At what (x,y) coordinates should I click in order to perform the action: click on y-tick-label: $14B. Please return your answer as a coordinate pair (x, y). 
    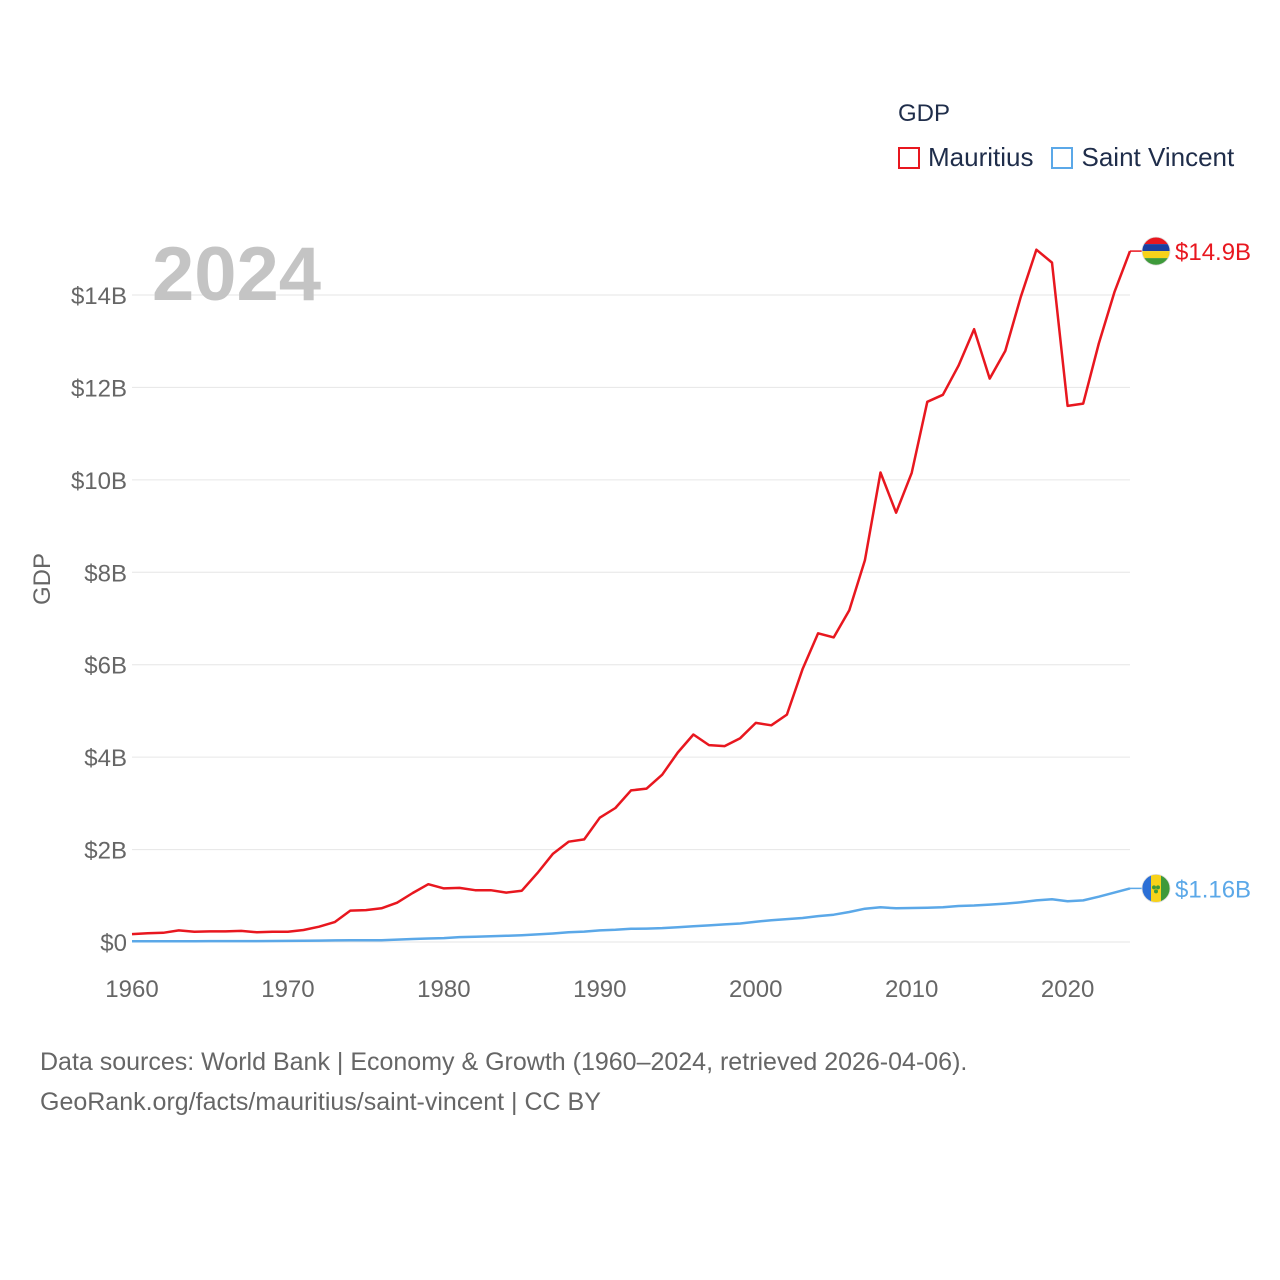
    Looking at the image, I should click on (99, 296).